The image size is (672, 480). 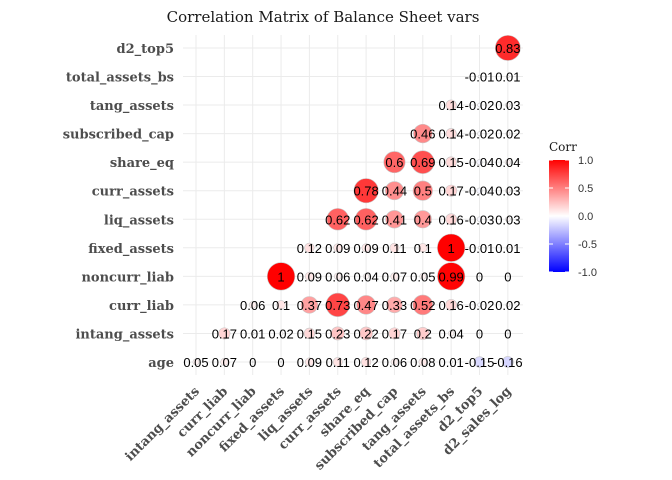 What do you see at coordinates (127, 277) in the screenshot?
I see `y-tick-label: noncurr_liab` at bounding box center [127, 277].